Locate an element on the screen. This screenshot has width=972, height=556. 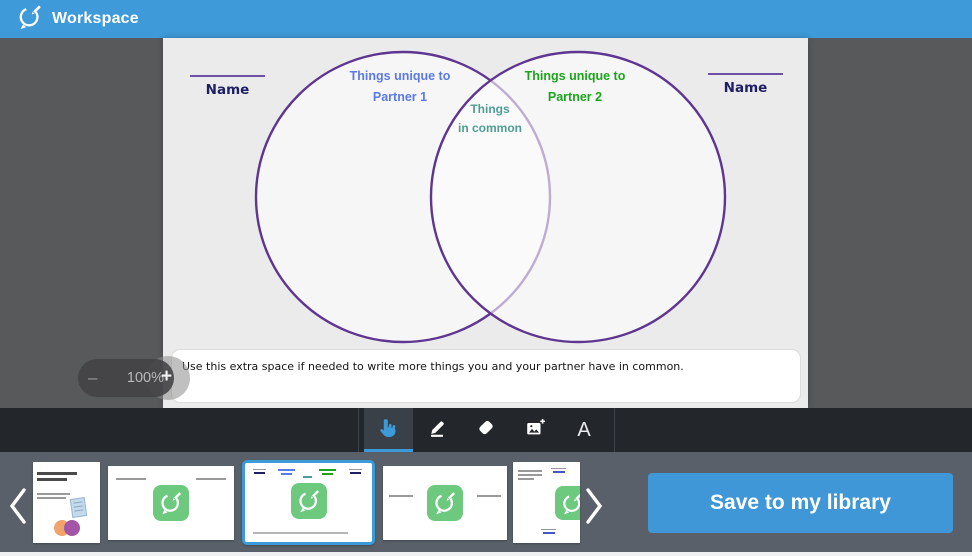
page-thumbnail-3-selected is located at coordinates (308, 502).